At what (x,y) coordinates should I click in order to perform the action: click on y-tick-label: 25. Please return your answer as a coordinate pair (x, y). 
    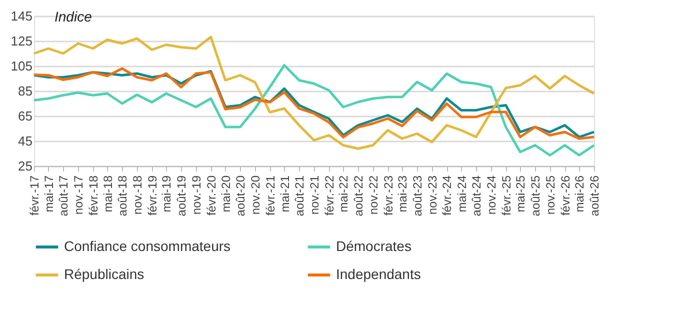
    Looking at the image, I should click on (25, 166).